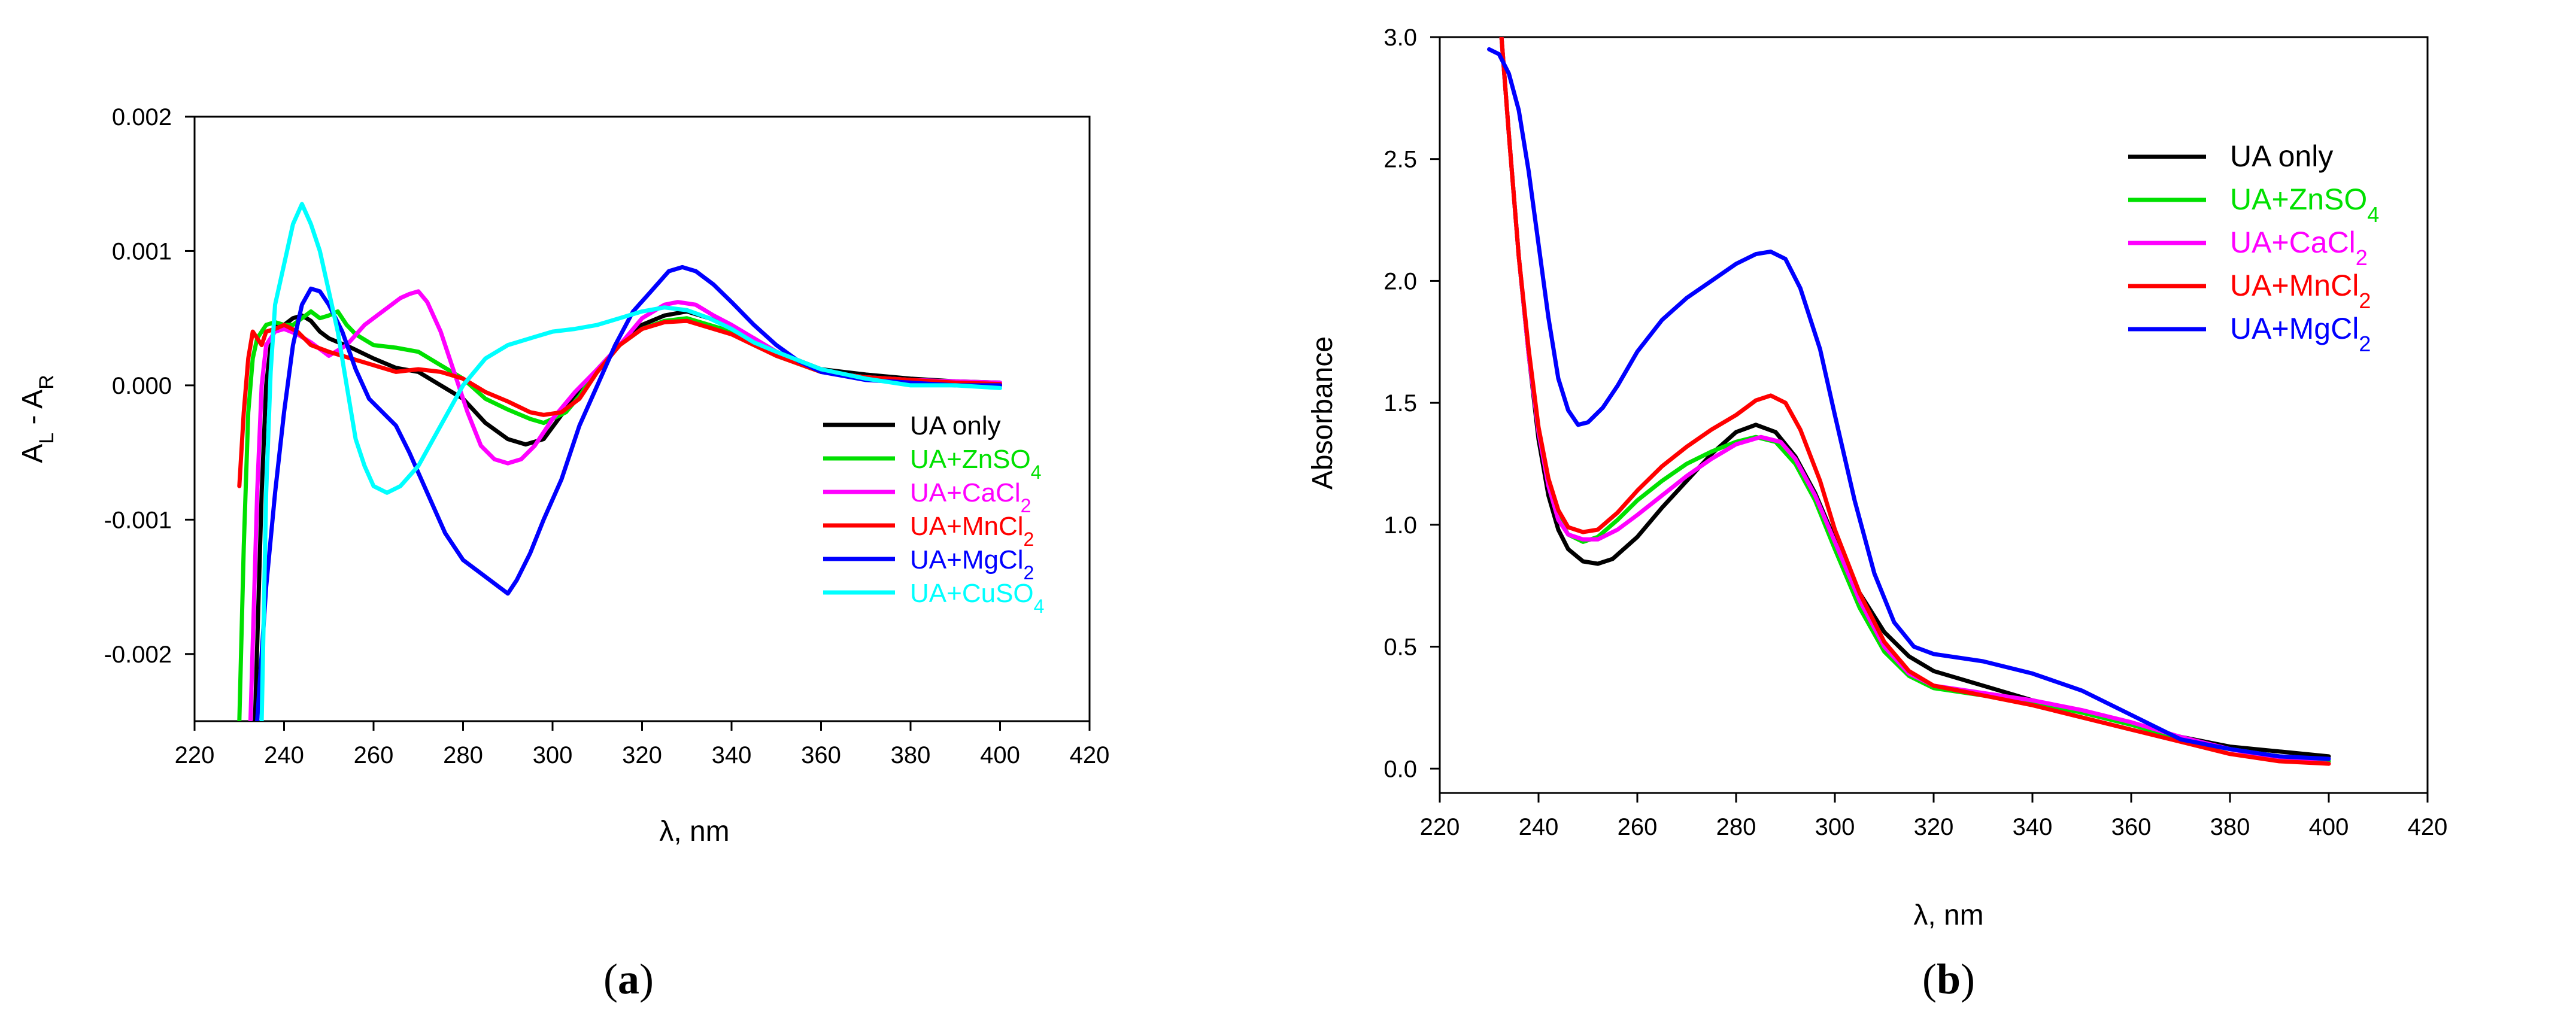 The image size is (2576, 1015). I want to click on y-tick-label: 1.5, so click(1400, 404).